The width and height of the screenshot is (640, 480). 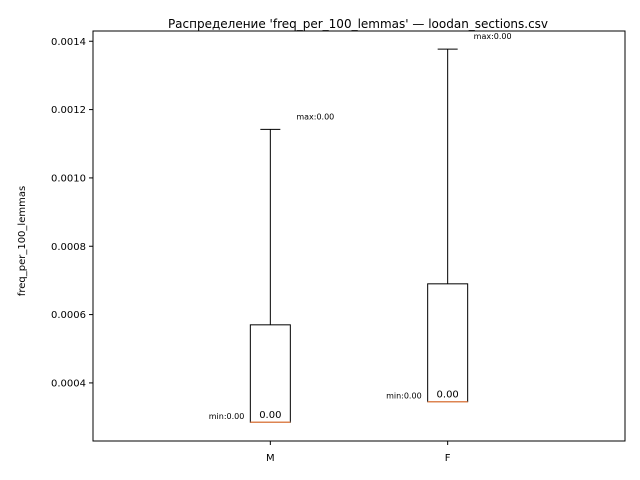 What do you see at coordinates (271, 267) in the screenshot?
I see `box-group-m: max:0.00 min:0.00 0.00` at bounding box center [271, 267].